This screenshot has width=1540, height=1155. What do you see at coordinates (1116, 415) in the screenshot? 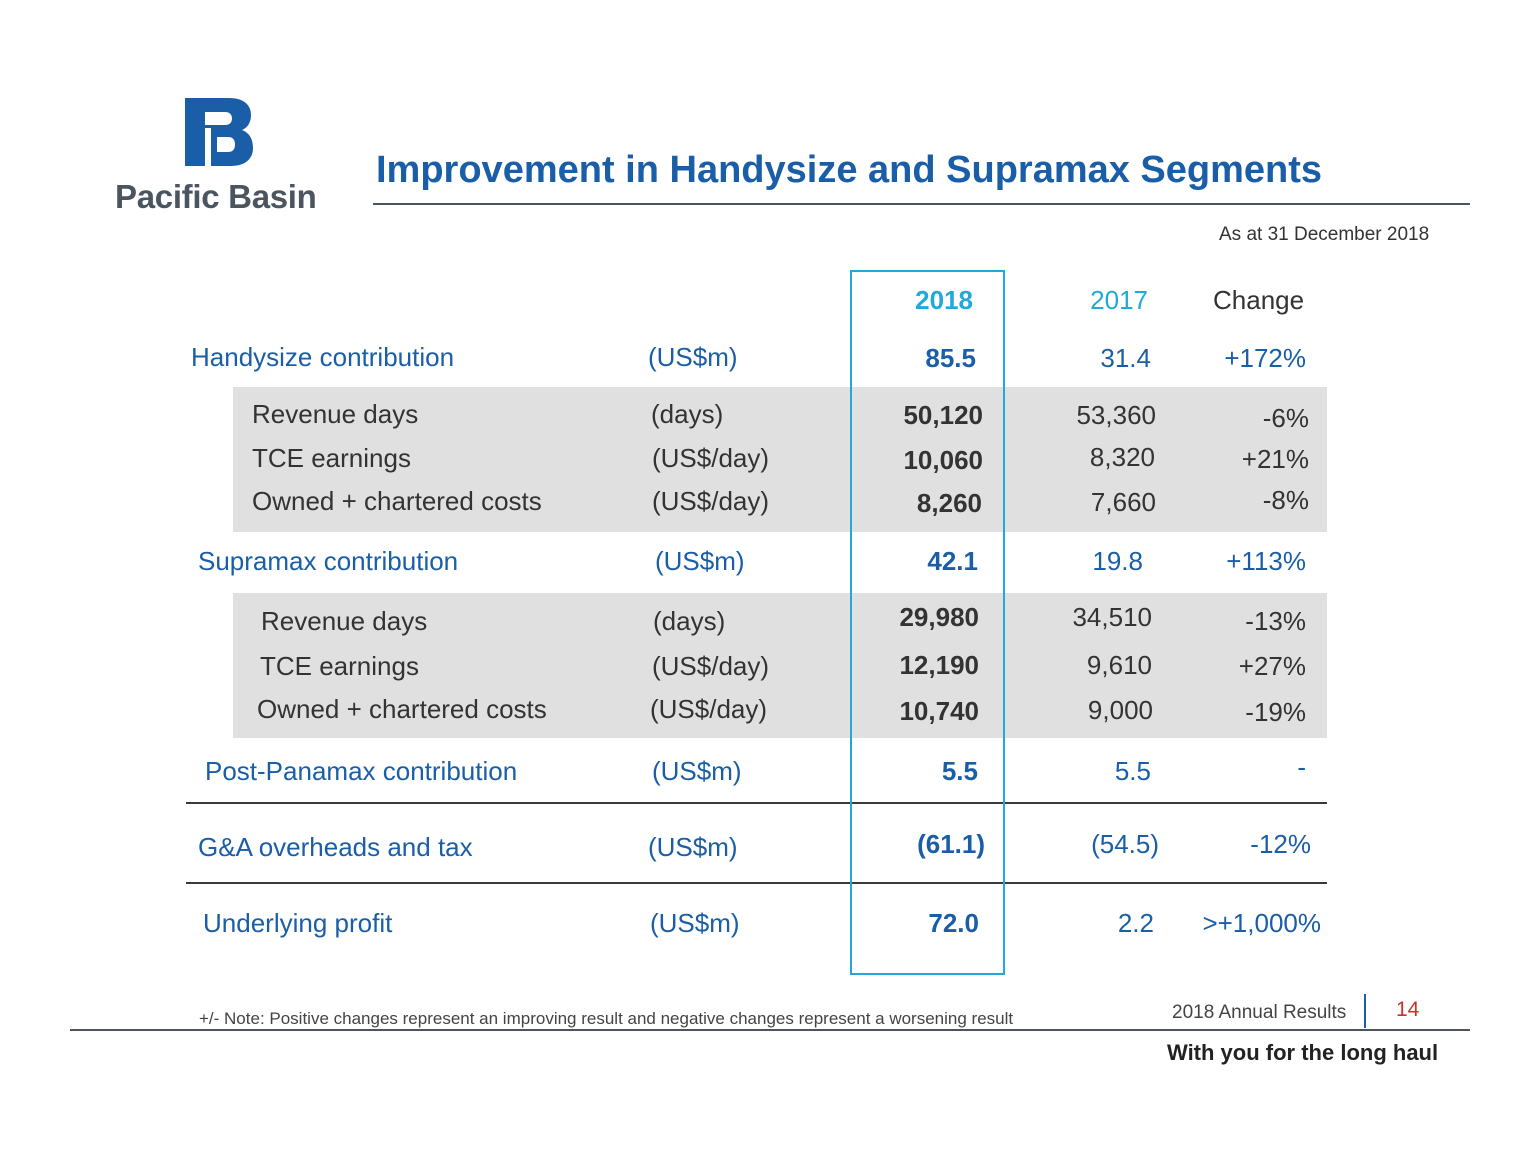
I see `value-2017: 53,360` at bounding box center [1116, 415].